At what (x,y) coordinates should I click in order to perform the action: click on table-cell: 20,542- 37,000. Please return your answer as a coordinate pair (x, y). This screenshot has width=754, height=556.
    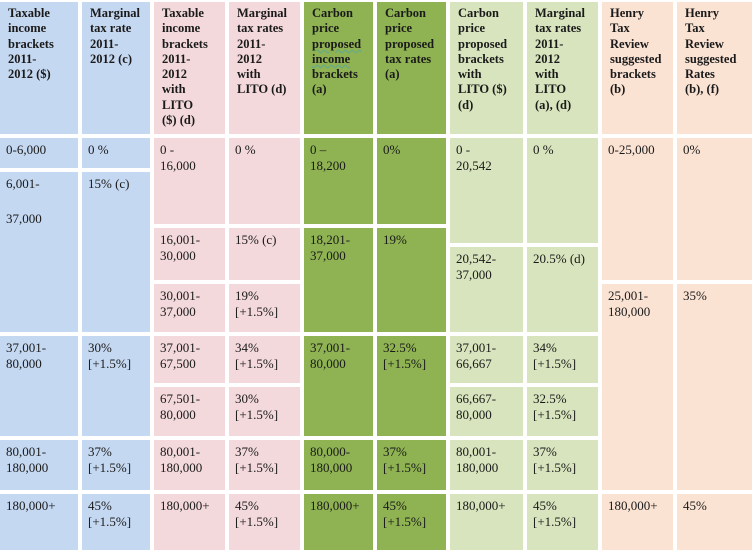
    Looking at the image, I should click on (486, 289).